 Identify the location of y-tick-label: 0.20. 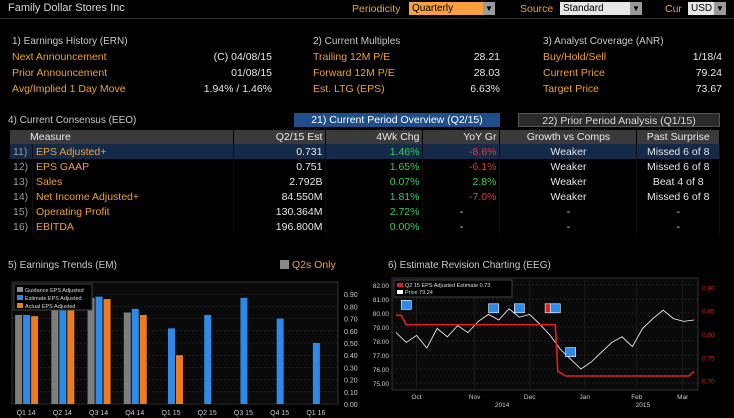
(351, 381).